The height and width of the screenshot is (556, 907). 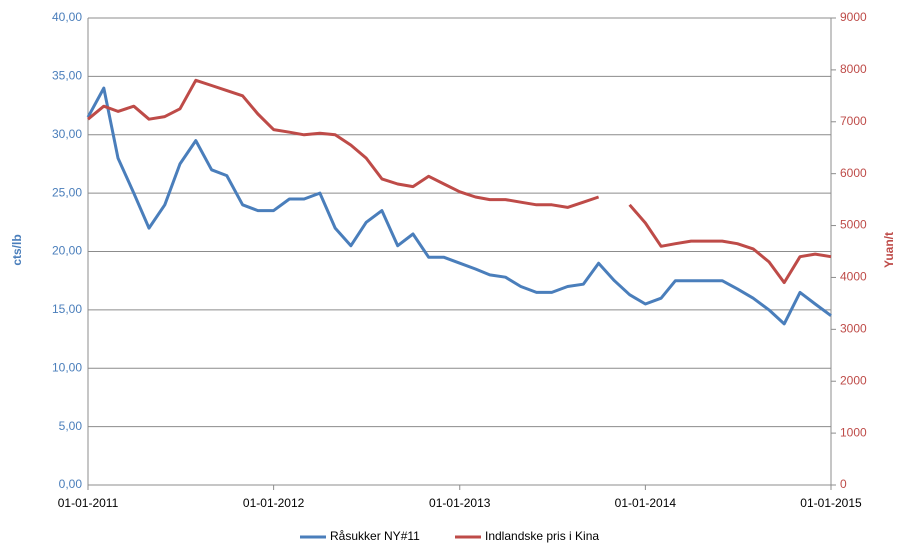 What do you see at coordinates (67, 251) in the screenshot?
I see `y-tick-label: 20,00` at bounding box center [67, 251].